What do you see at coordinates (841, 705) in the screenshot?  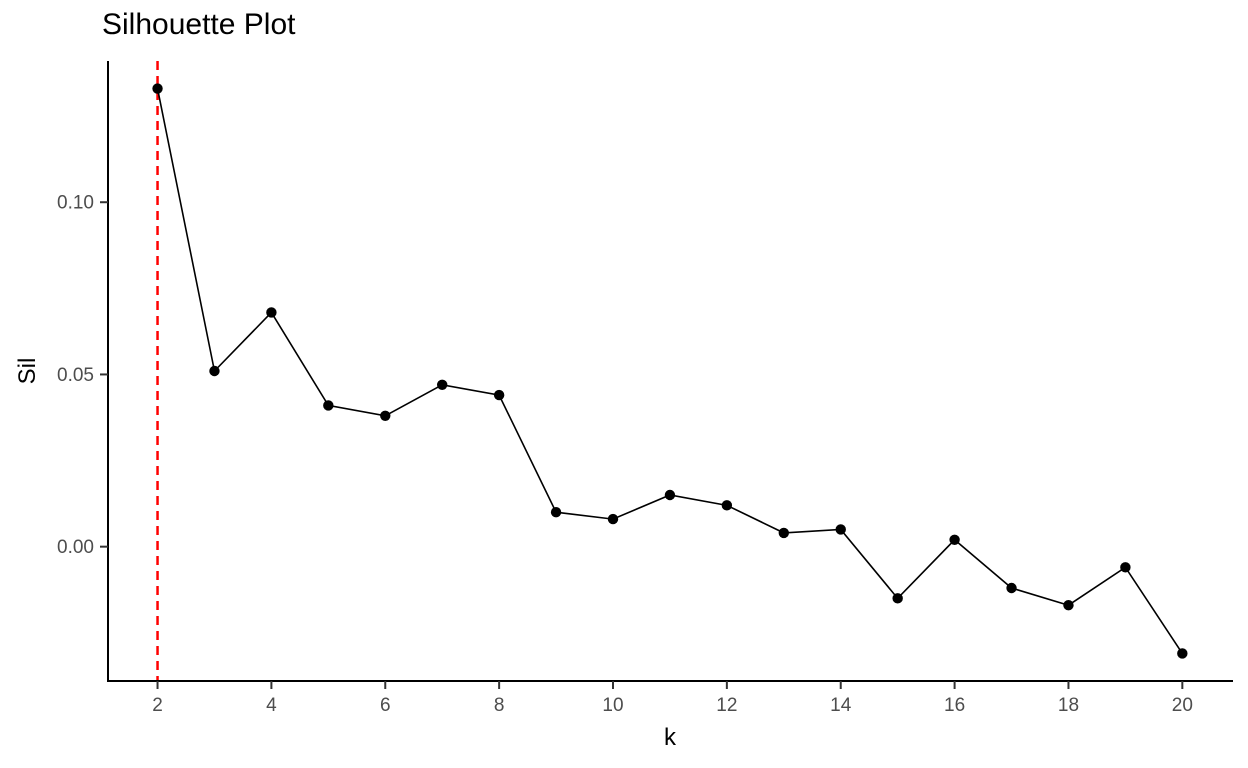 I see `x-tick-label: 14` at bounding box center [841, 705].